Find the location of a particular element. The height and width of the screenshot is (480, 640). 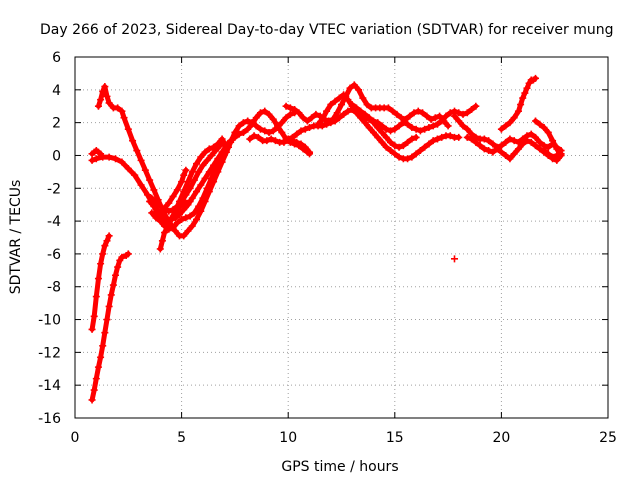

y-axis-label: SDTVAR / TECUs is located at coordinates (16, 237).